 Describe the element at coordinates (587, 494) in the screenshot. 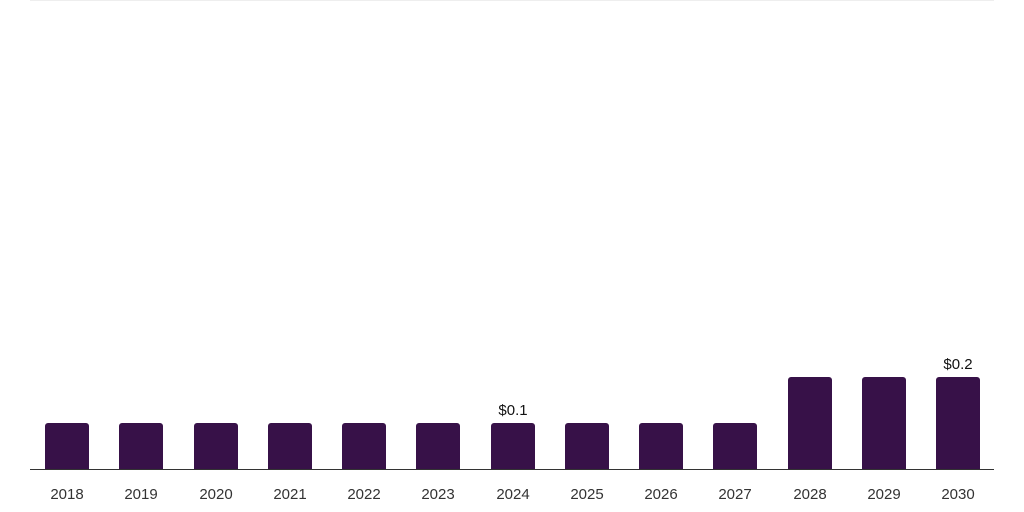

I see `x-tick-label: 2025` at that location.